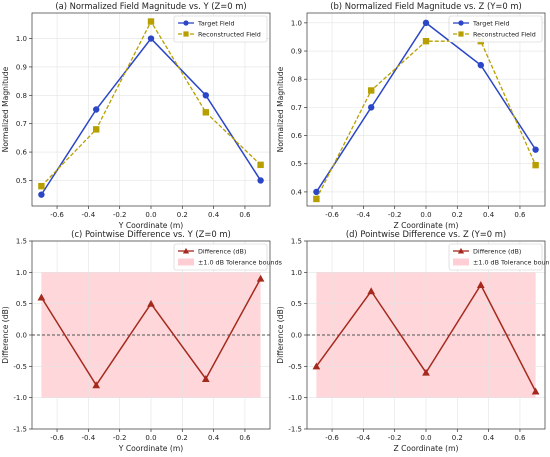 This screenshot has width=550, height=457. What do you see at coordinates (20, 398) in the screenshot?
I see `y-tick-label: -1.0` at bounding box center [20, 398].